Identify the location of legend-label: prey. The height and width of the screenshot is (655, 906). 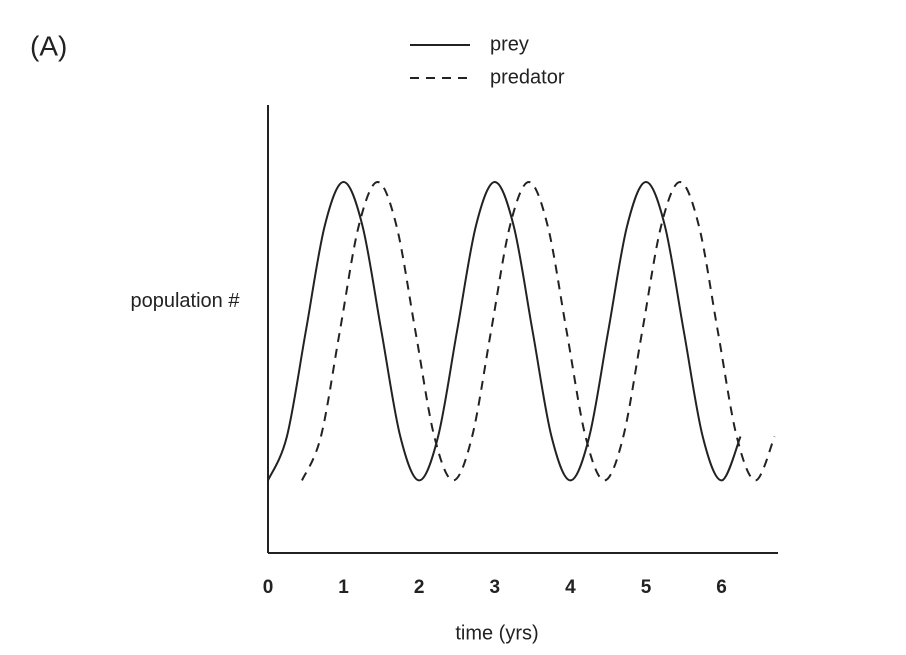
(509, 44).